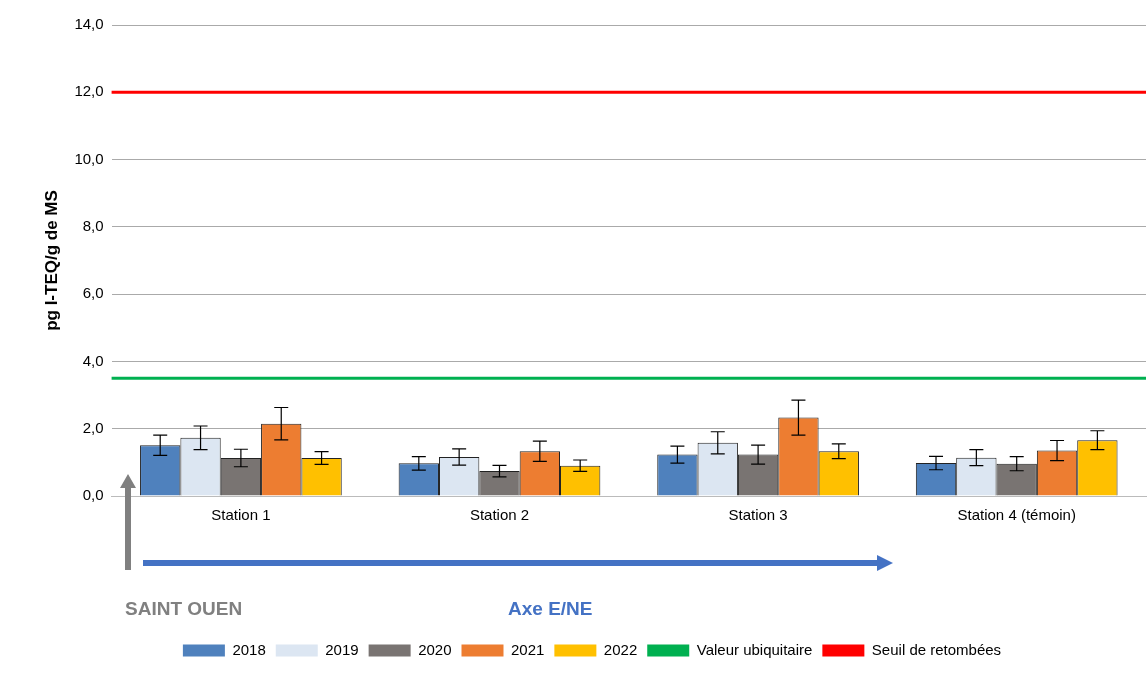 Image resolution: width=1148 pixels, height=674 pixels. I want to click on x-tick-label: Station 3, so click(758, 515).